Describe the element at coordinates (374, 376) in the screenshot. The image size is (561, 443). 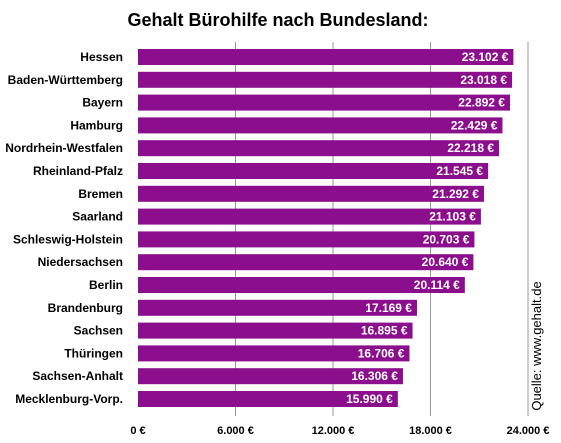
I see `value-label: 16.306 €` at that location.